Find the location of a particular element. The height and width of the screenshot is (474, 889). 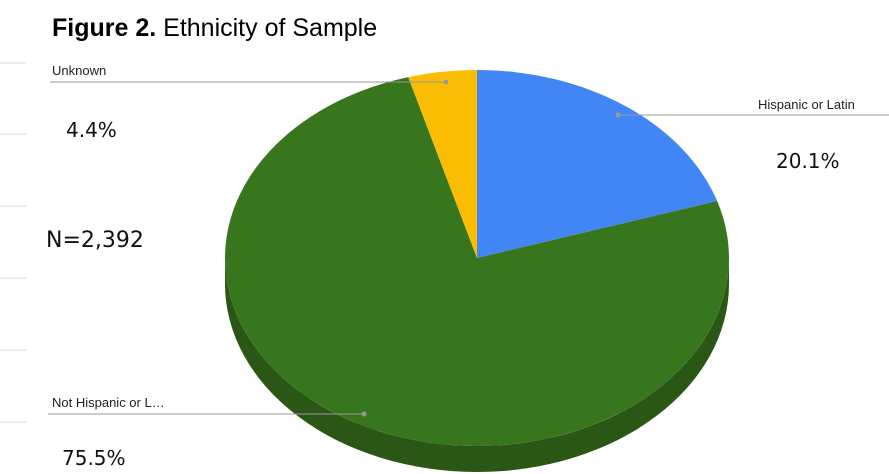

pie-slice-unknown is located at coordinates (442, 164).